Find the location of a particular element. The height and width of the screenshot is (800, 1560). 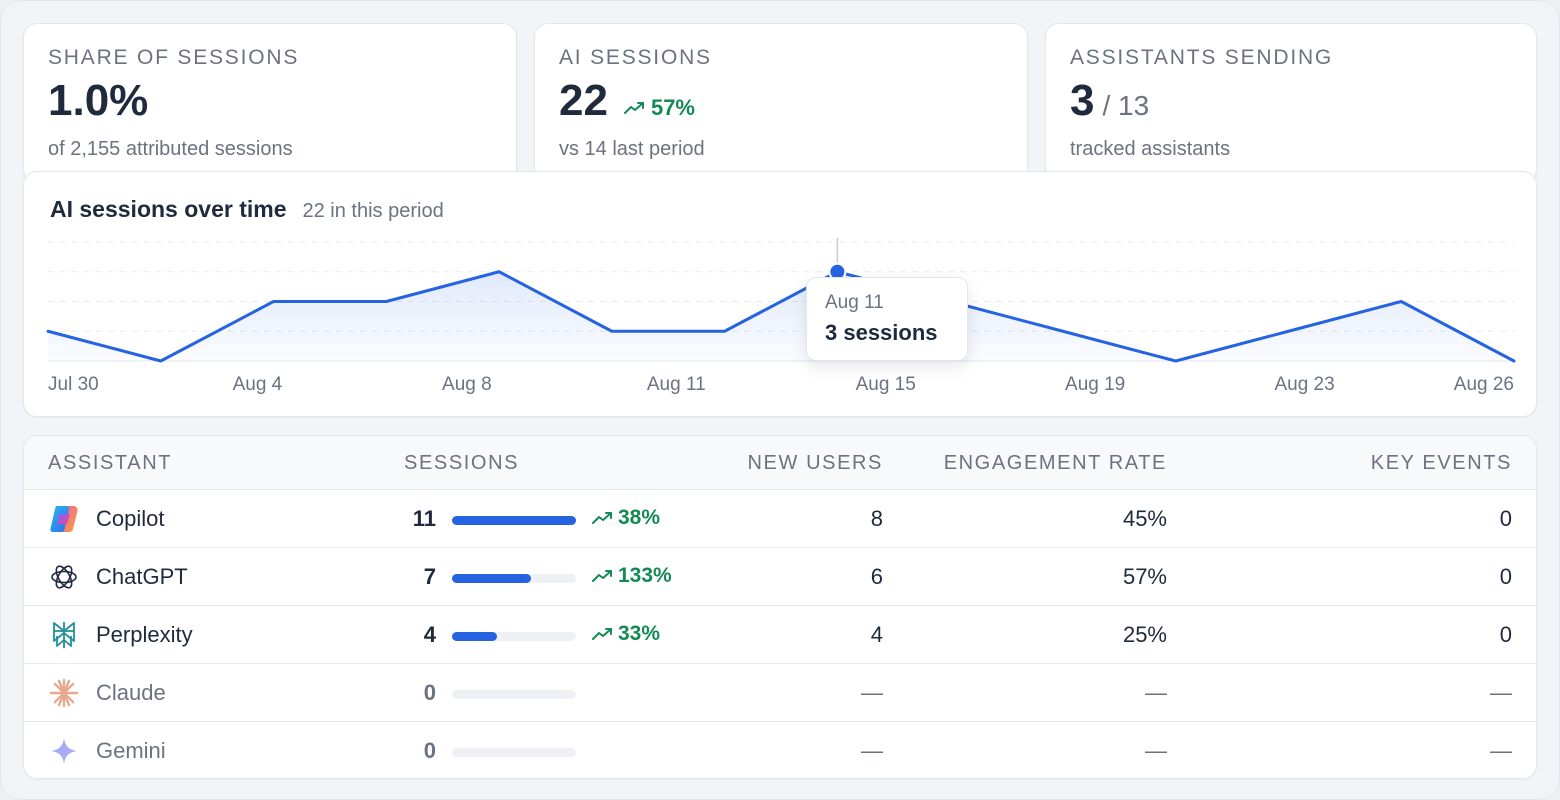

table-row: Perplexity 4 33% 4 25% 0 is located at coordinates (780, 635).